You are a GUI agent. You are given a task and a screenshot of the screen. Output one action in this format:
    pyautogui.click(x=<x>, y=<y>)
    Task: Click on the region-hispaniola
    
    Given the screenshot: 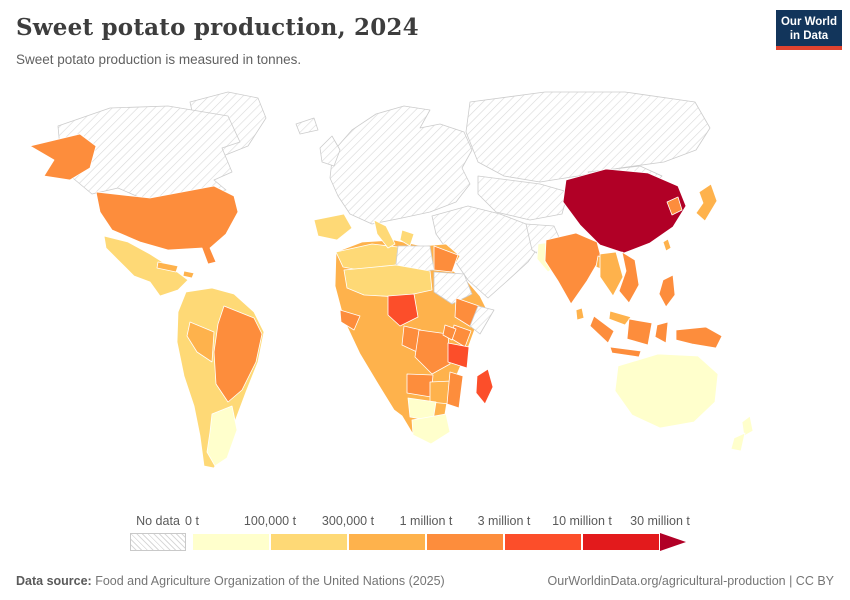 What is the action you would take?
    pyautogui.click(x=188, y=274)
    